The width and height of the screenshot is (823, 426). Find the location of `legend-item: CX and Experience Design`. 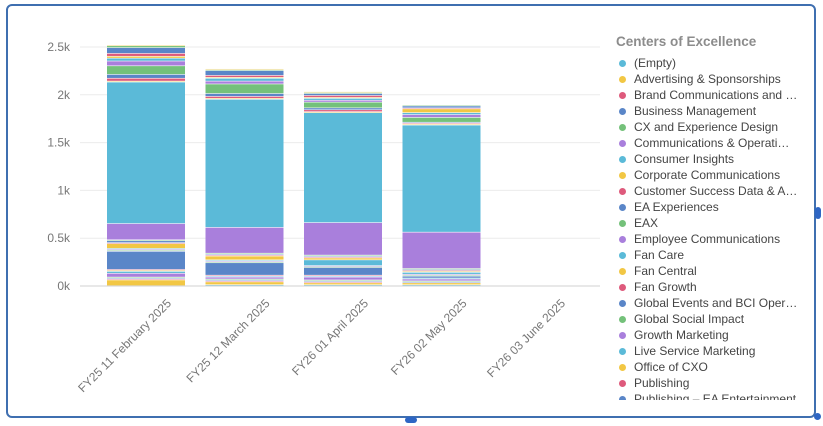

legend-item: CX and Experience Design is located at coordinates (707, 127).